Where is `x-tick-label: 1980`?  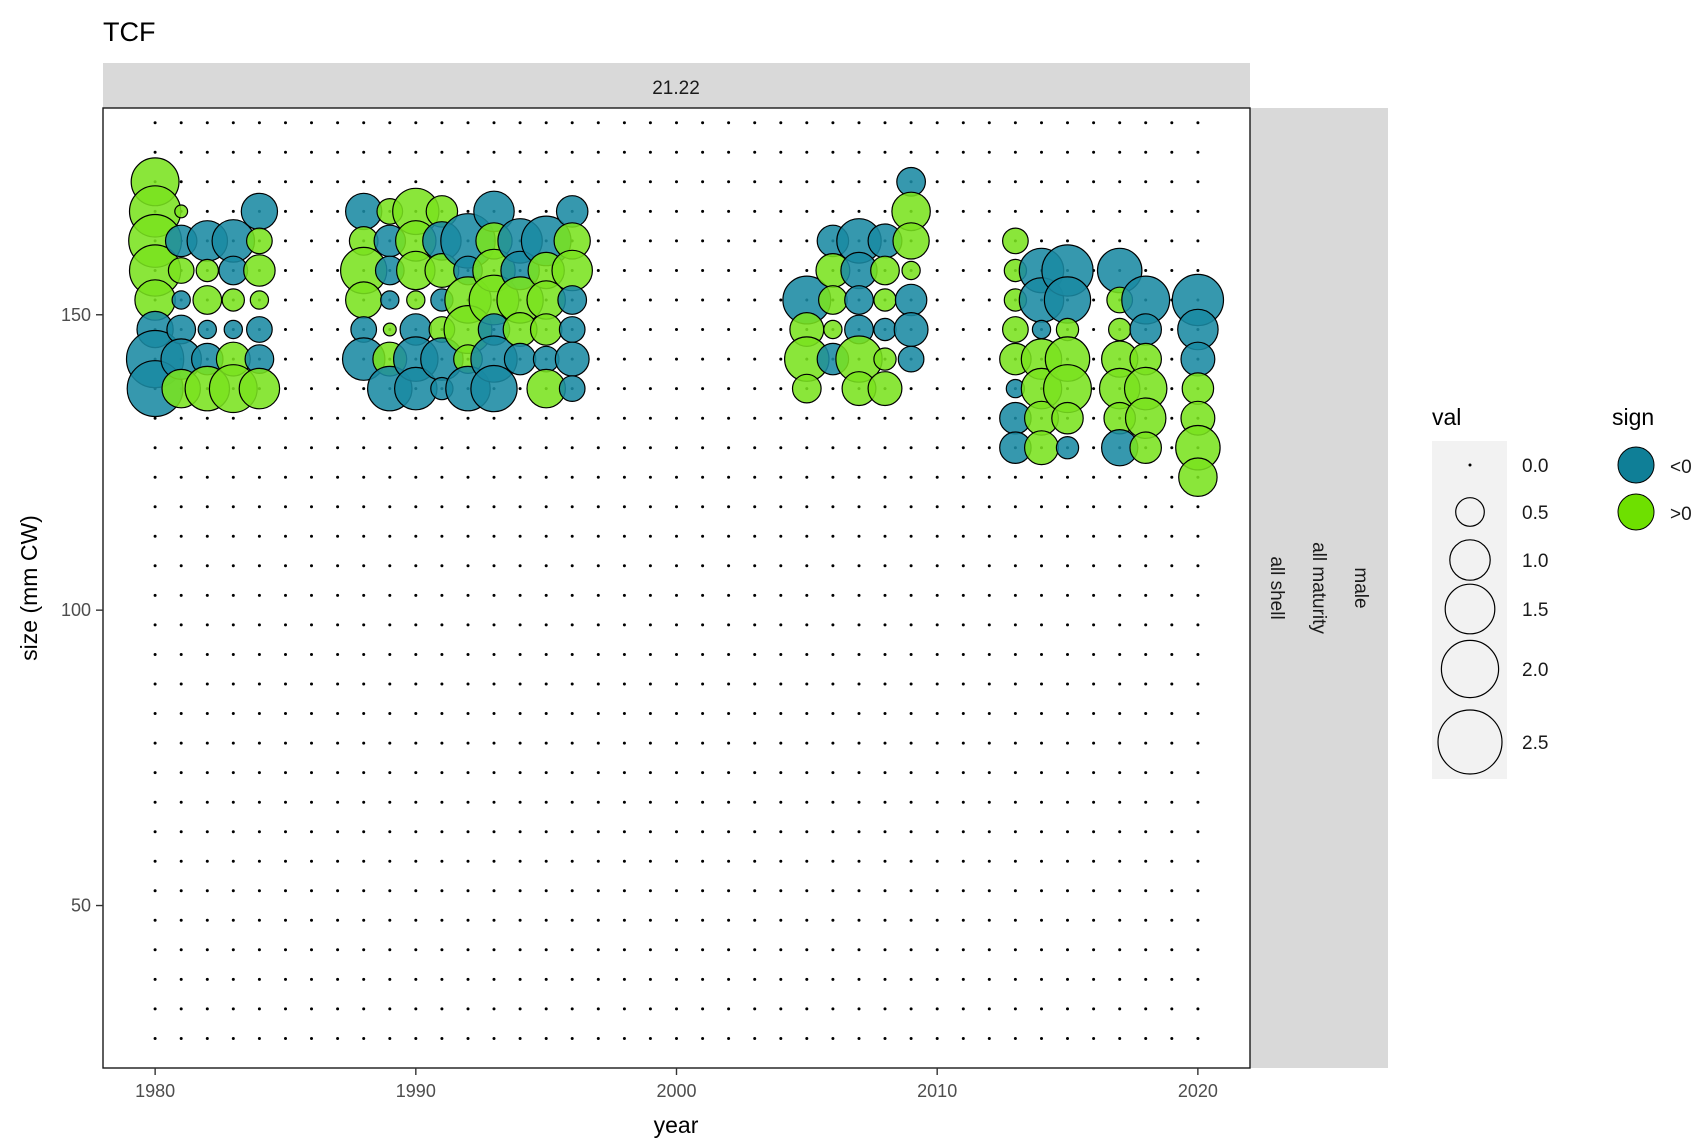
x-tick-label: 1980 is located at coordinates (155, 1091).